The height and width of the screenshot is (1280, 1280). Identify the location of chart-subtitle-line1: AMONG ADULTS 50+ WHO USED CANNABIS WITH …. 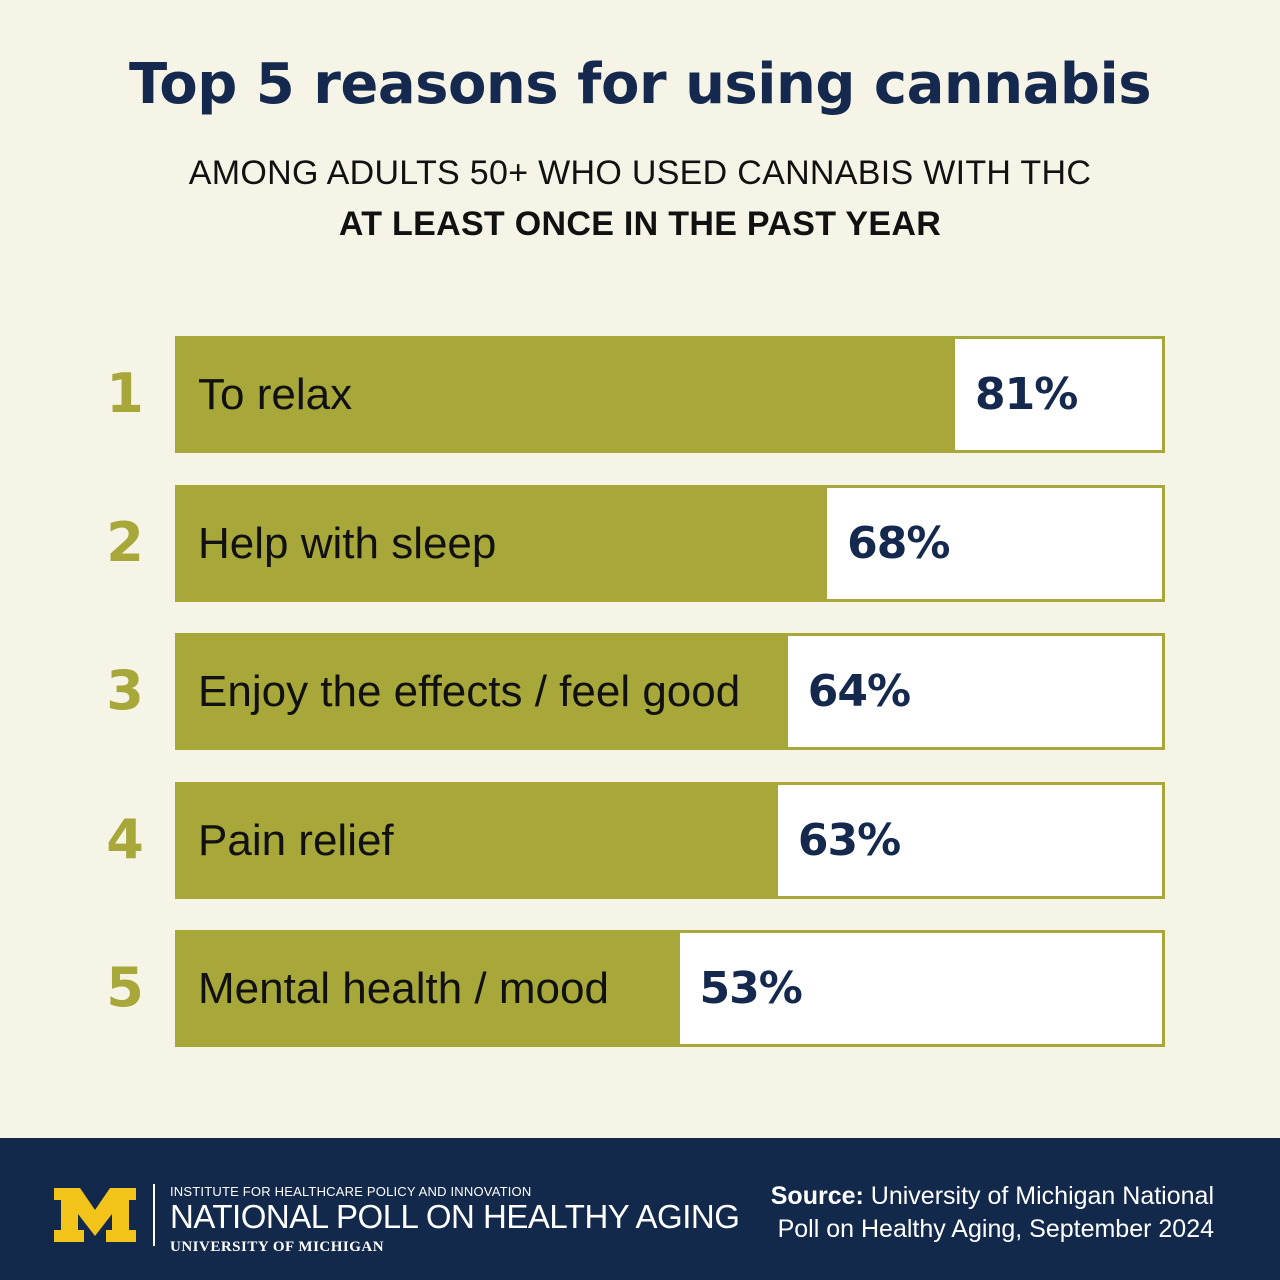
(640, 173).